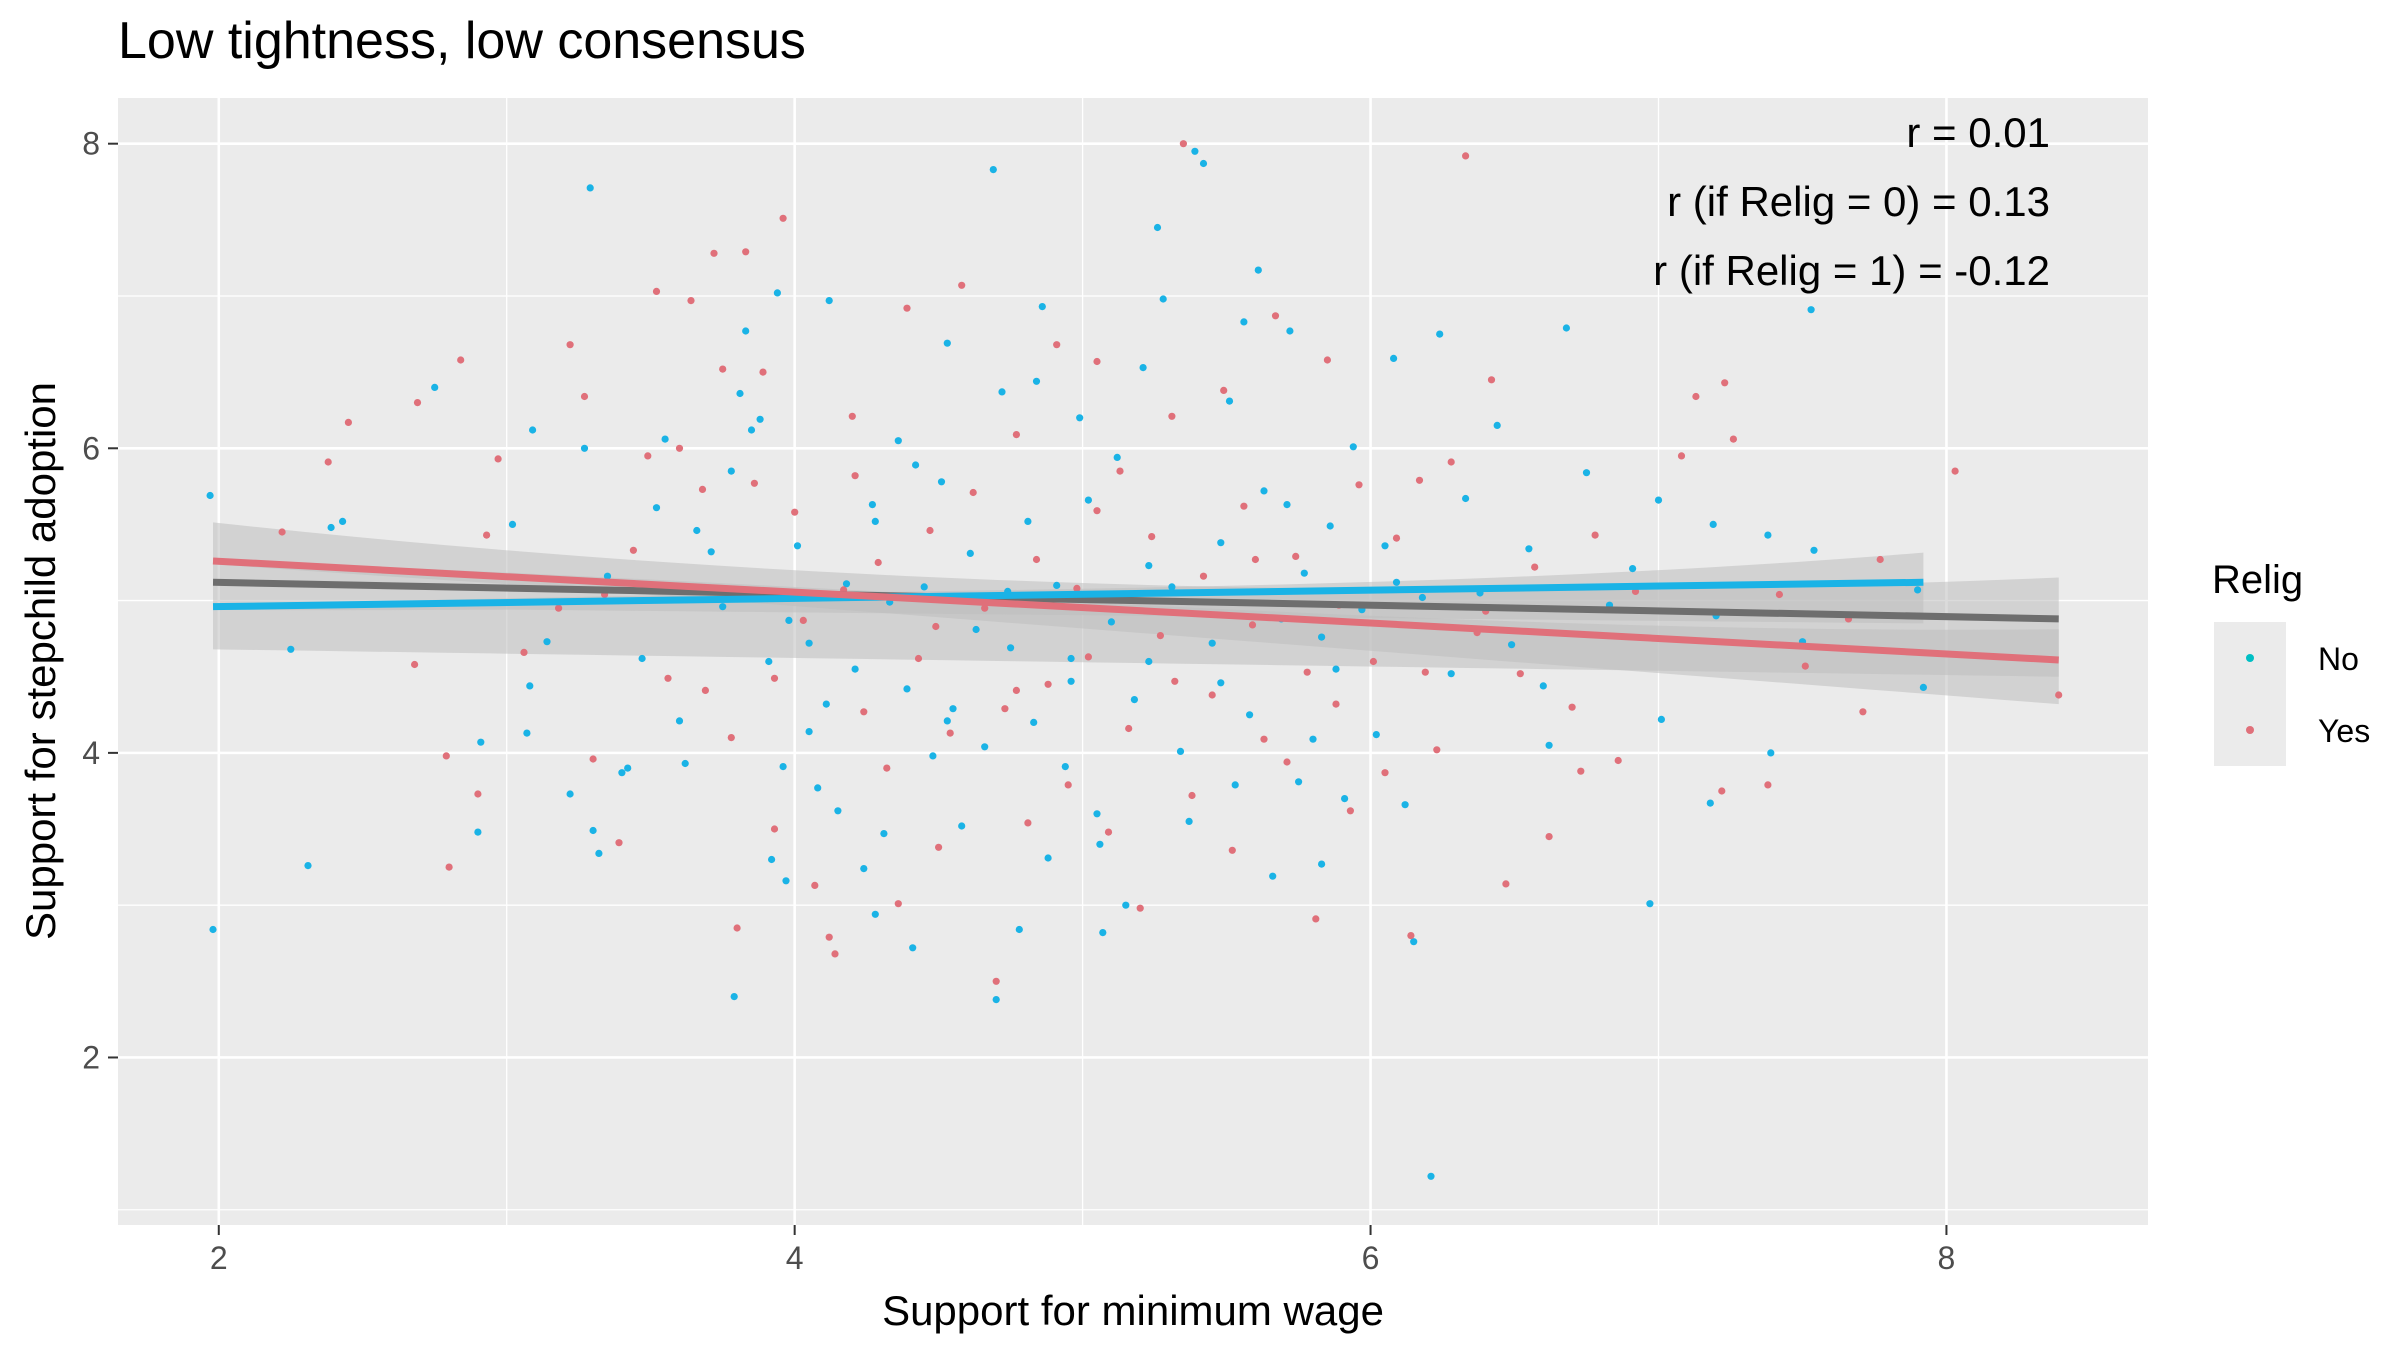 This screenshot has width=2400, height=1350. I want to click on x-tick-label: 8, so click(1947, 1258).